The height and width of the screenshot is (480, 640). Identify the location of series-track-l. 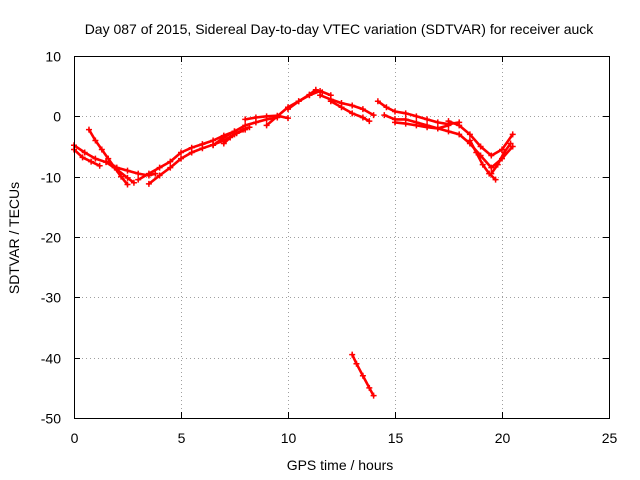
(347, 105).